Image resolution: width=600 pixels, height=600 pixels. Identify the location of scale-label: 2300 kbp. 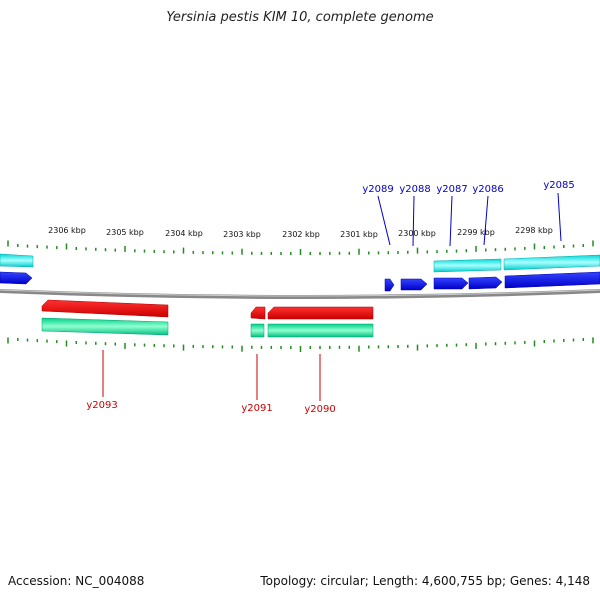
(417, 233).